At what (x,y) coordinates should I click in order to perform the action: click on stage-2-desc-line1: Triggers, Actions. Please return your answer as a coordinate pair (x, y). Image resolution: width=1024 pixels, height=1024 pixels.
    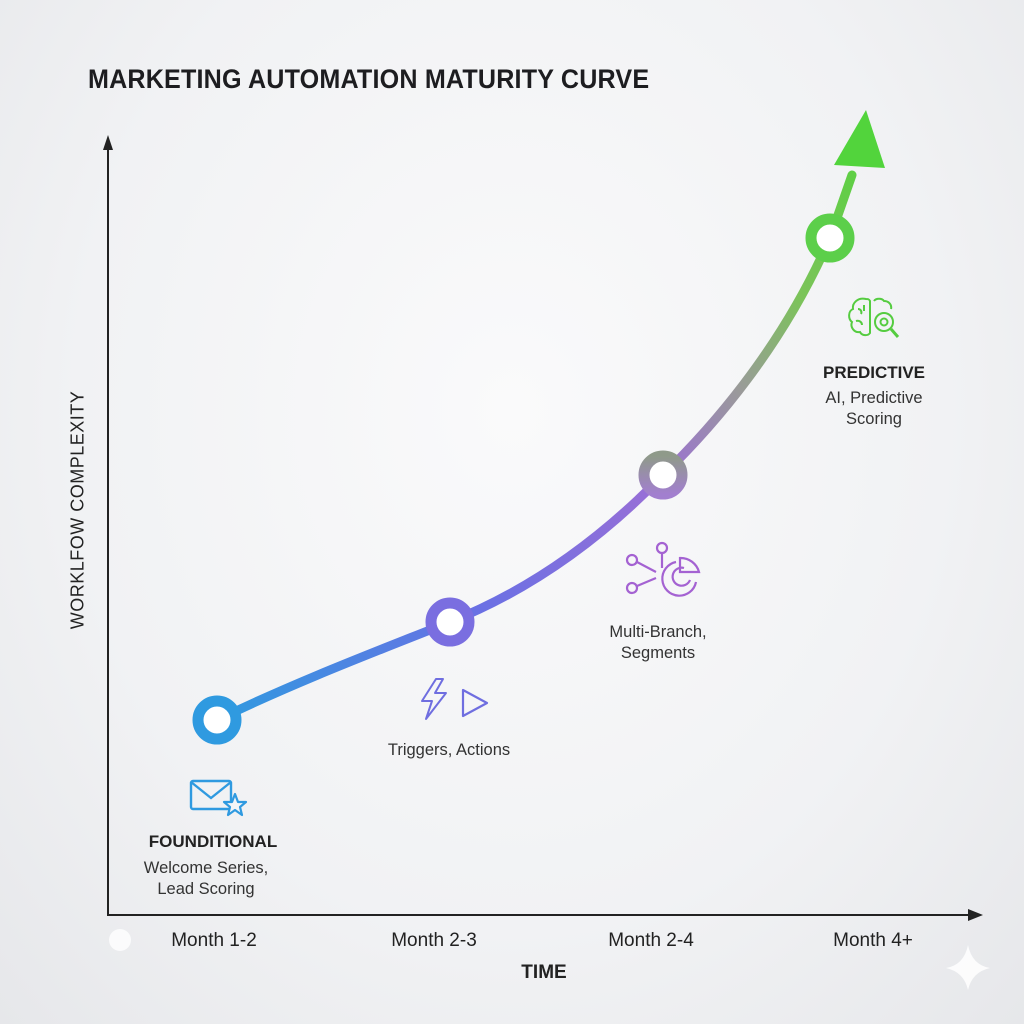
    Looking at the image, I should click on (449, 750).